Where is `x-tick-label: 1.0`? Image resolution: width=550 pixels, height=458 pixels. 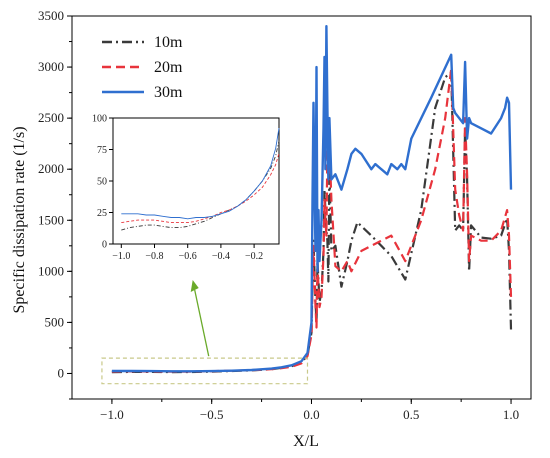
x-tick-label: 1.0 is located at coordinates (511, 414).